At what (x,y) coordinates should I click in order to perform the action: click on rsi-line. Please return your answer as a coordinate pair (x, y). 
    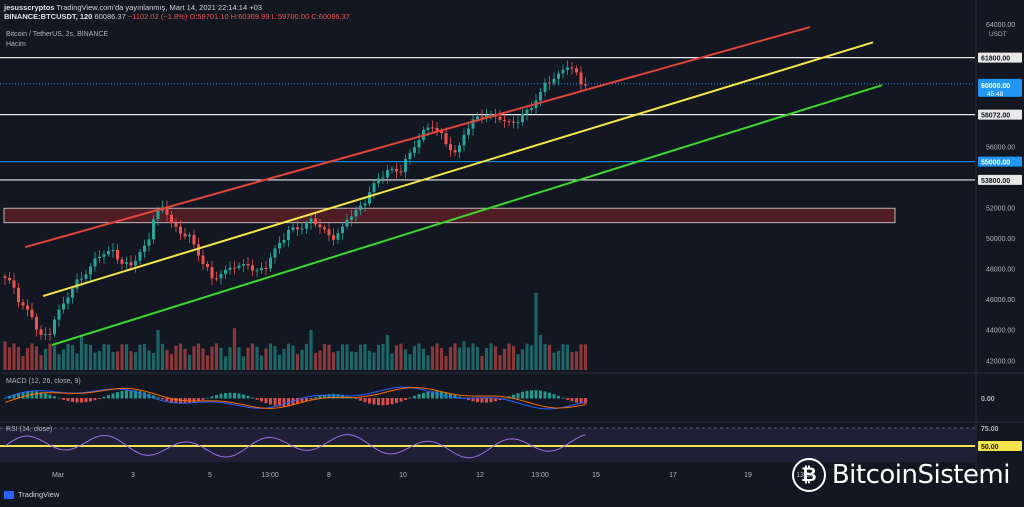
    Looking at the image, I should click on (295, 446).